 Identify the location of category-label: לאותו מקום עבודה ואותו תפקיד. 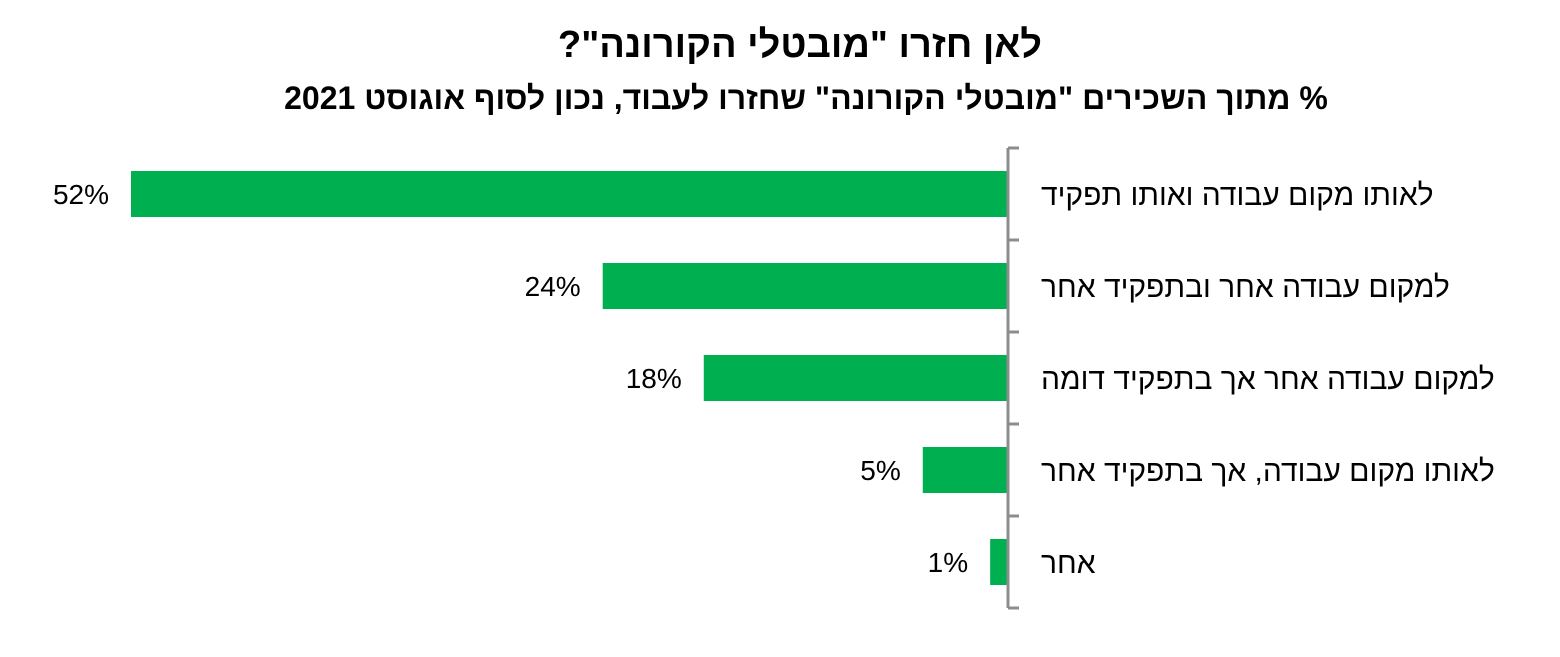
(1237, 195).